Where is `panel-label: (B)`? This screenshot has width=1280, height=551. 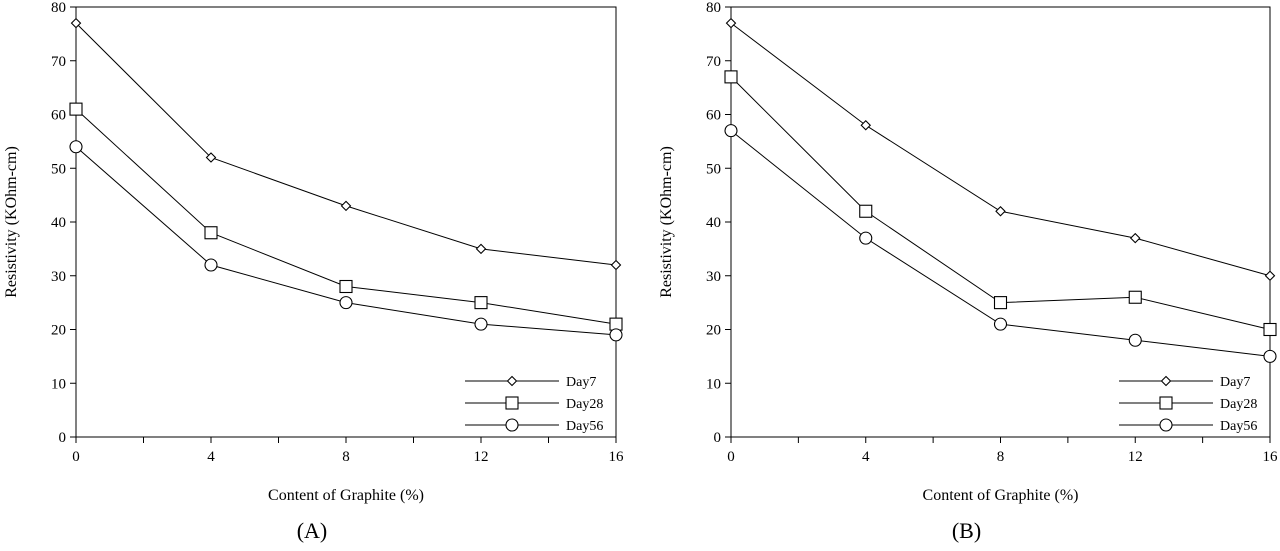
panel-label: (B) is located at coordinates (966, 530).